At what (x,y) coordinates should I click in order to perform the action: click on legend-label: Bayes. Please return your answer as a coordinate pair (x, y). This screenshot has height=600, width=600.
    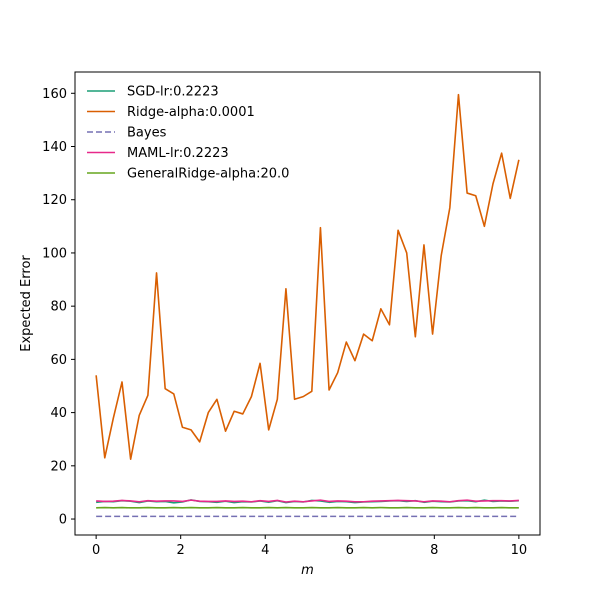
    Looking at the image, I should click on (147, 133).